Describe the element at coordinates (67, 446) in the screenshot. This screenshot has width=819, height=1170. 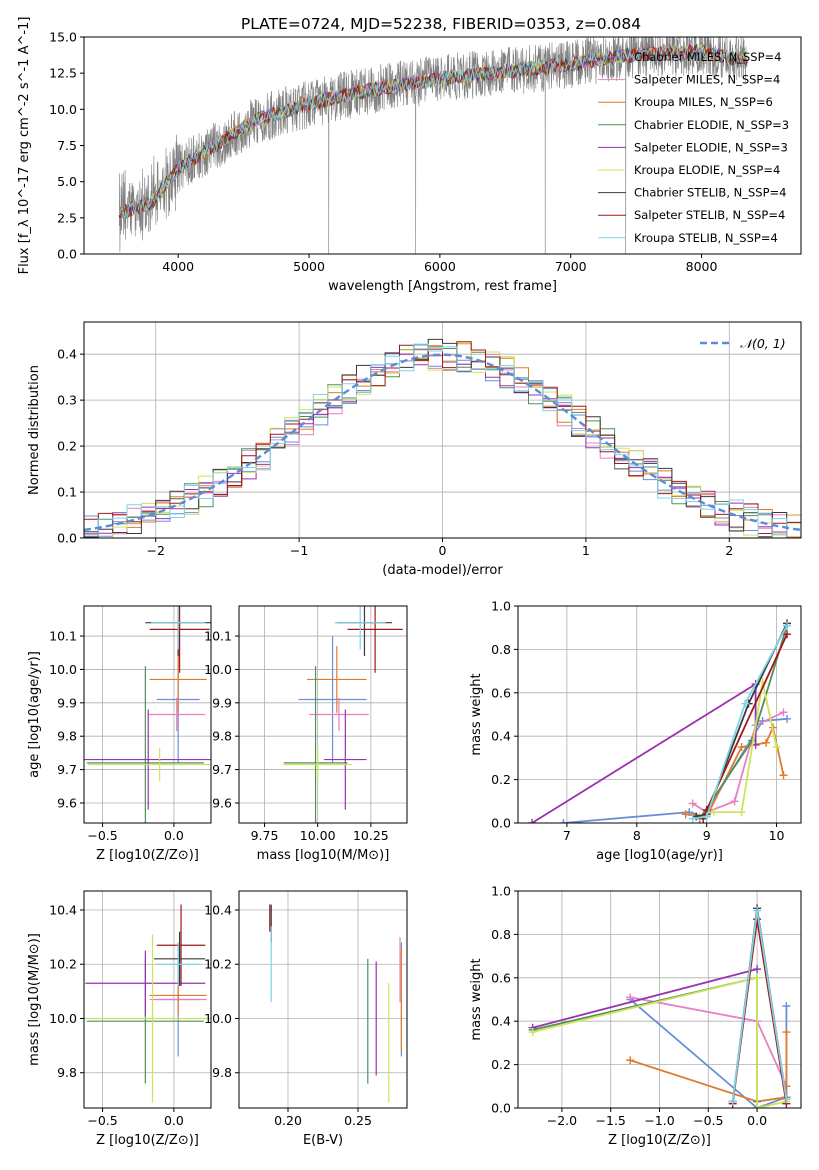
I see `y-tick-label: 0.2` at that location.